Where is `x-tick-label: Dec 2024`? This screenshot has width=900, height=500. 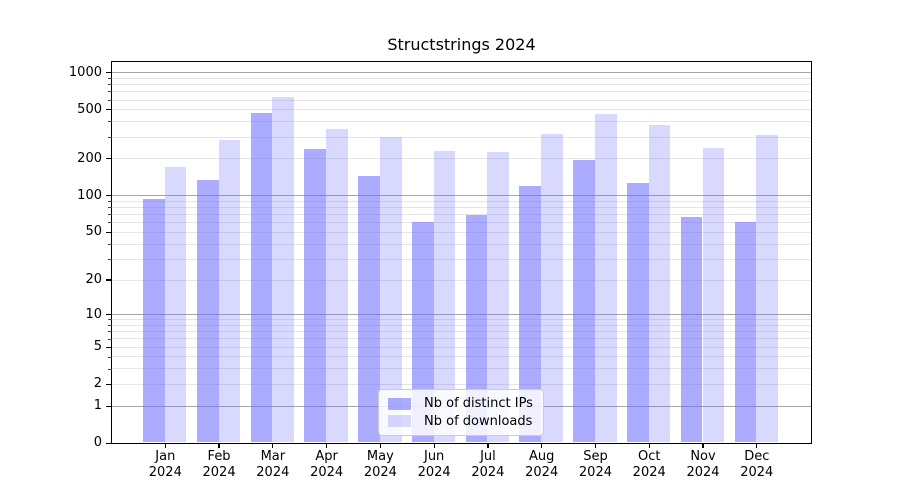 x-tick-label: Dec 2024 is located at coordinates (757, 464).